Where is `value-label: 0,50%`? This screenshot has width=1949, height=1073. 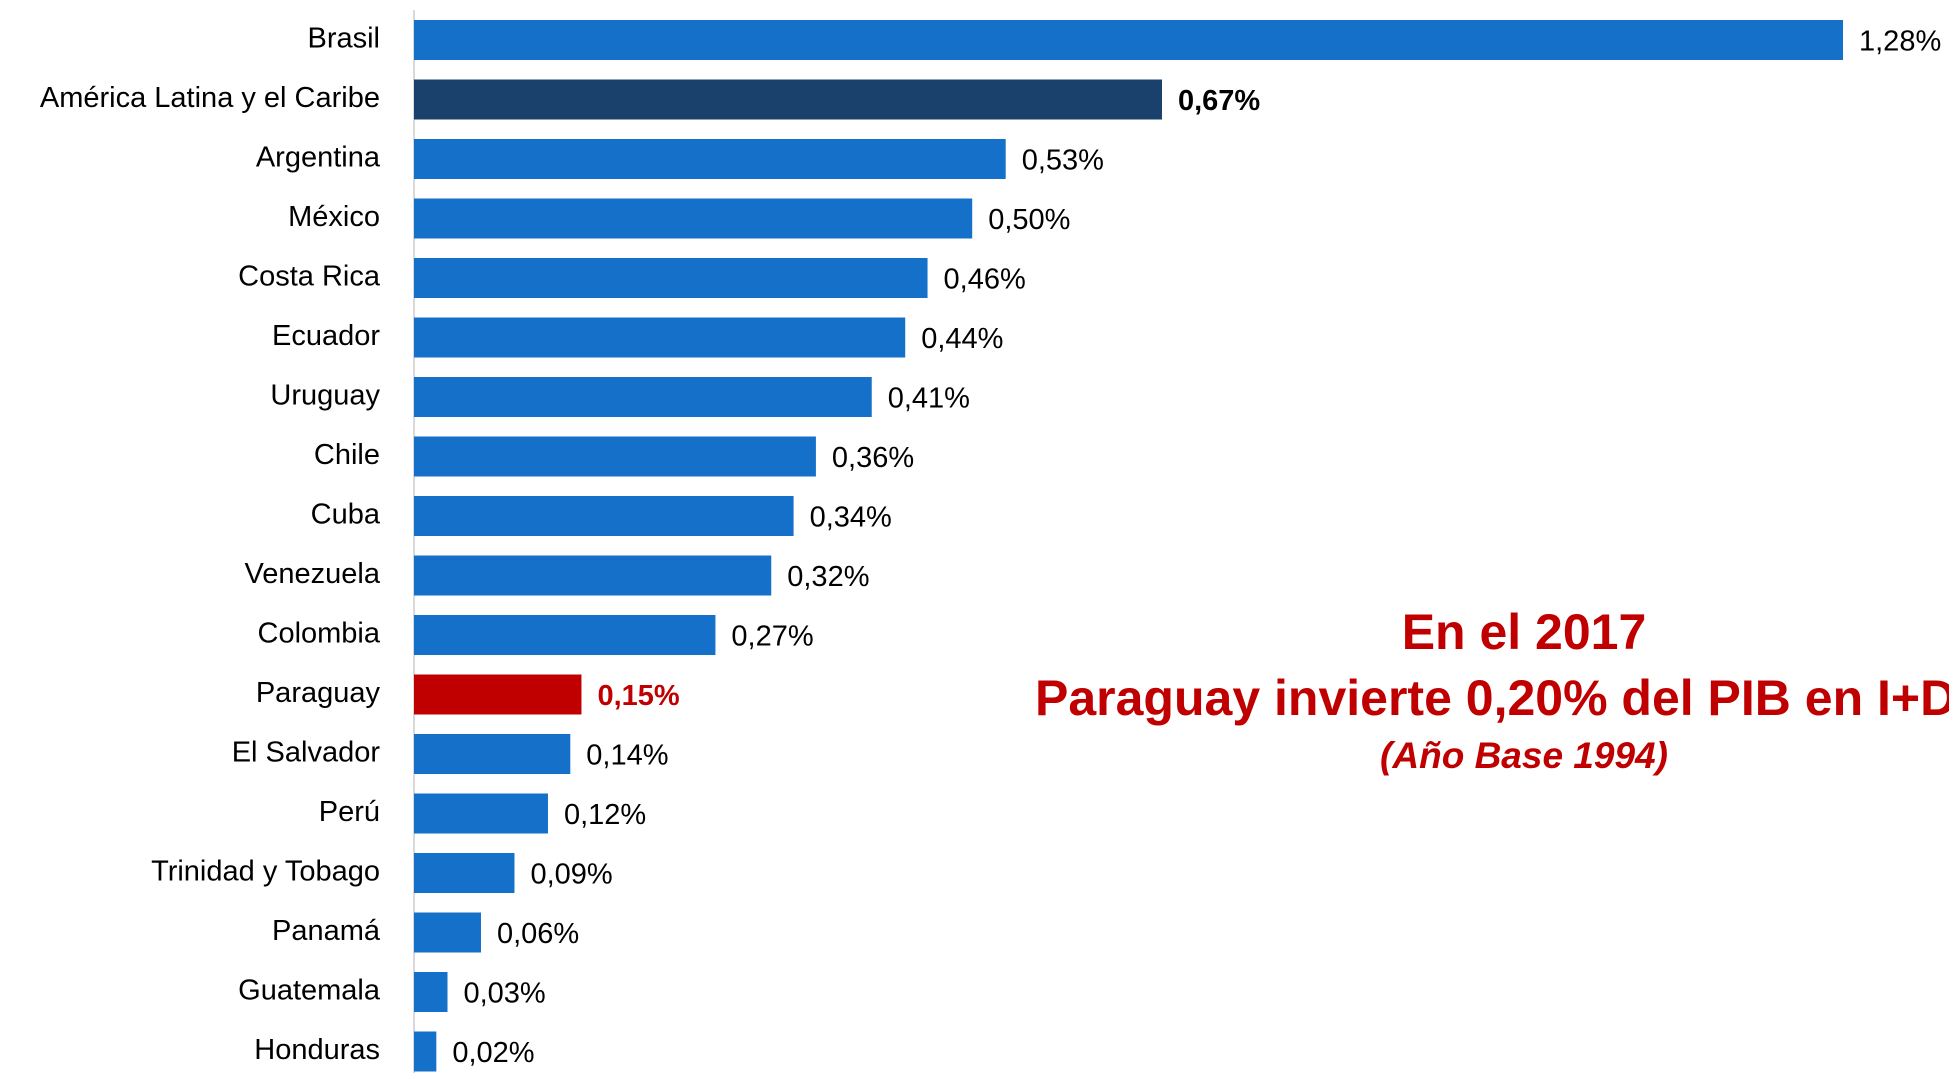 value-label: 0,50% is located at coordinates (1029, 220).